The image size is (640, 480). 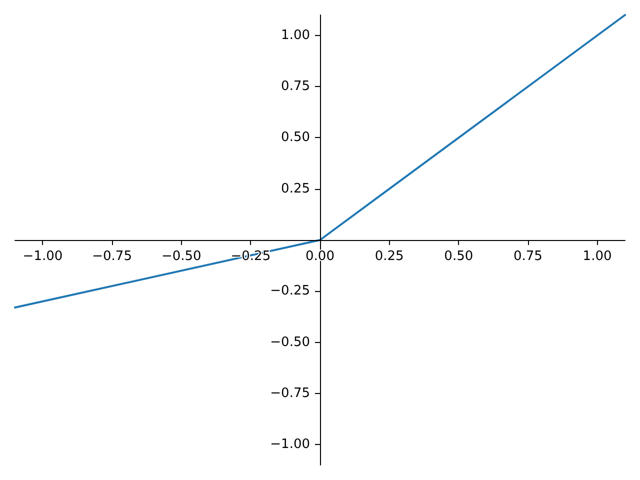 I want to click on x-tick-label: −0.75, so click(x=112, y=256).